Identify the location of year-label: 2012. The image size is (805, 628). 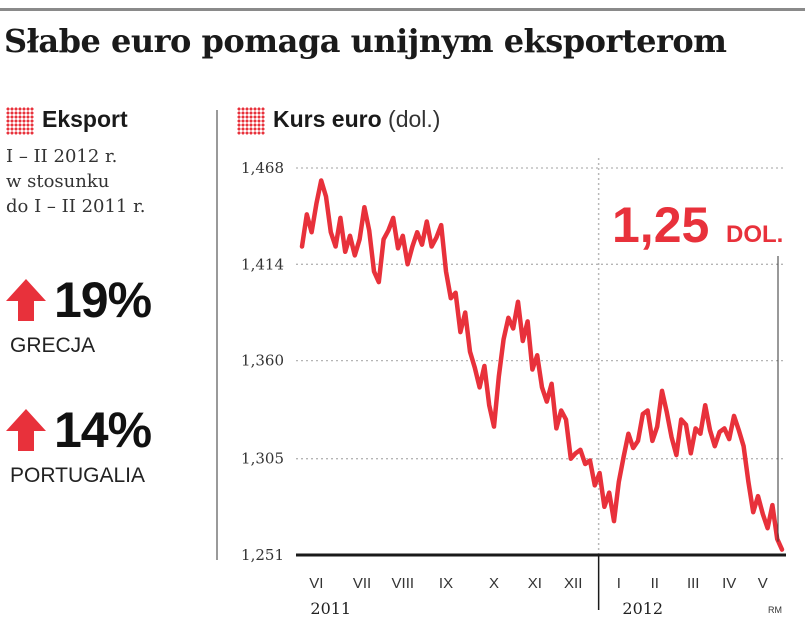
(642, 608).